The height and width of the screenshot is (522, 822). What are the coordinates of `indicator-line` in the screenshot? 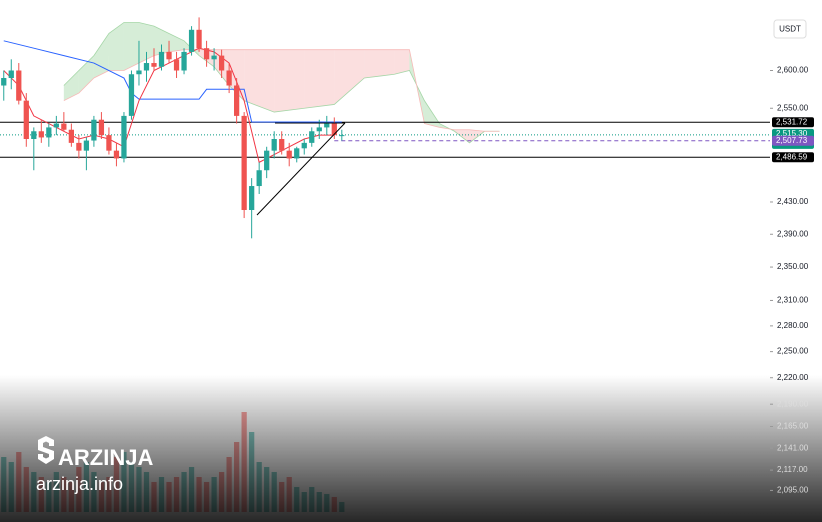 It's located at (172, 81).